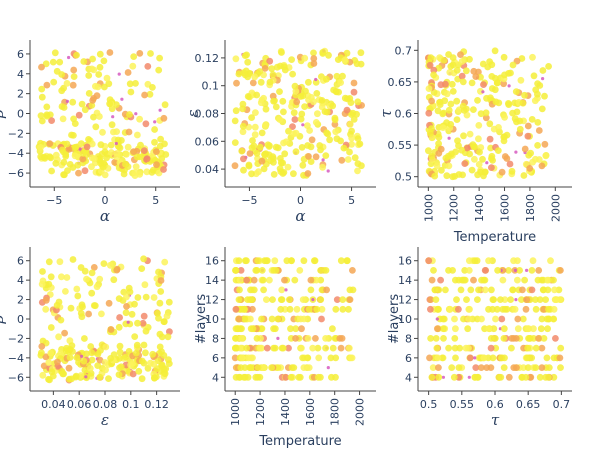  Describe the element at coordinates (555, 208) in the screenshot. I see `x-tick-label: 2000` at that location.